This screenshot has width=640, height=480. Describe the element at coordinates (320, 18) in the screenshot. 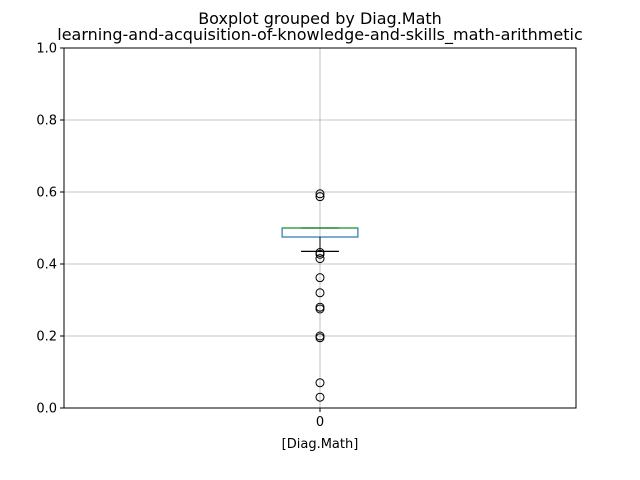

I see `chart-title: Boxplot grouped by Diag.Math` at that location.